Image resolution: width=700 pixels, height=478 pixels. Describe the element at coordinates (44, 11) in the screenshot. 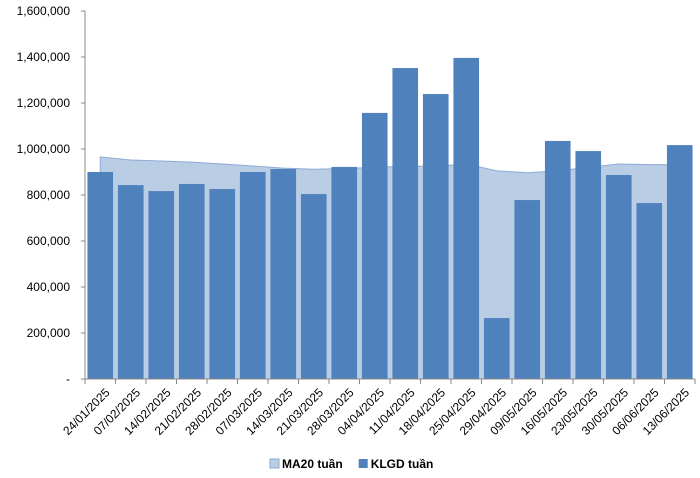

I see `y-tick-label: 1,600,000` at that location.